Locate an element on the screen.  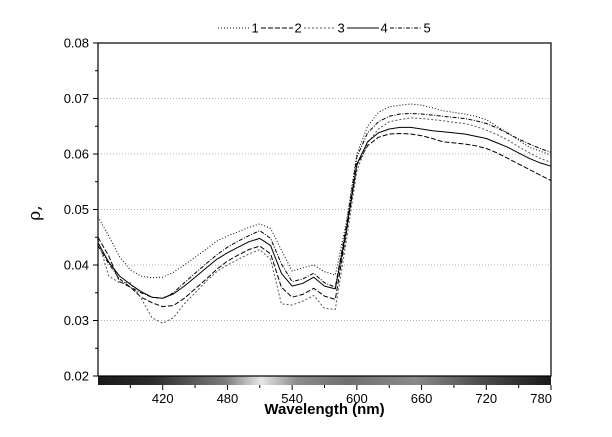
y-tick-label: 0.02 is located at coordinates (76, 376).